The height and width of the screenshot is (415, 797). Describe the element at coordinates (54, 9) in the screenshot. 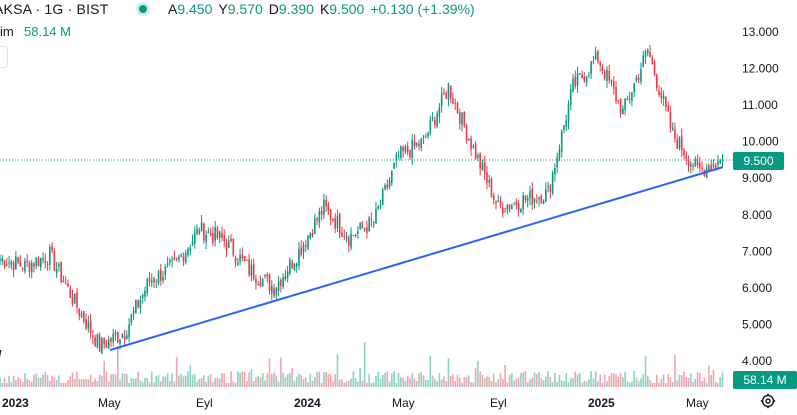

I see `symbol-title: AKSA · 1G · BIST` at that location.